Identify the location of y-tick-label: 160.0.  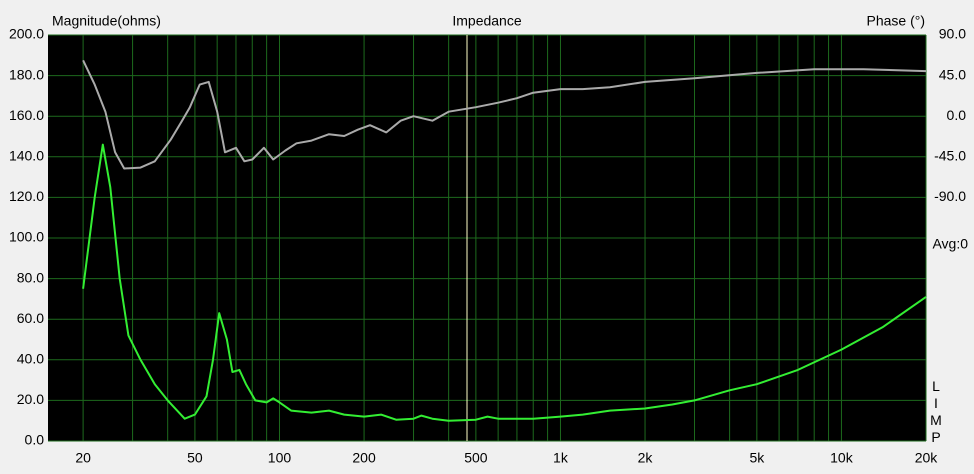
(26, 115).